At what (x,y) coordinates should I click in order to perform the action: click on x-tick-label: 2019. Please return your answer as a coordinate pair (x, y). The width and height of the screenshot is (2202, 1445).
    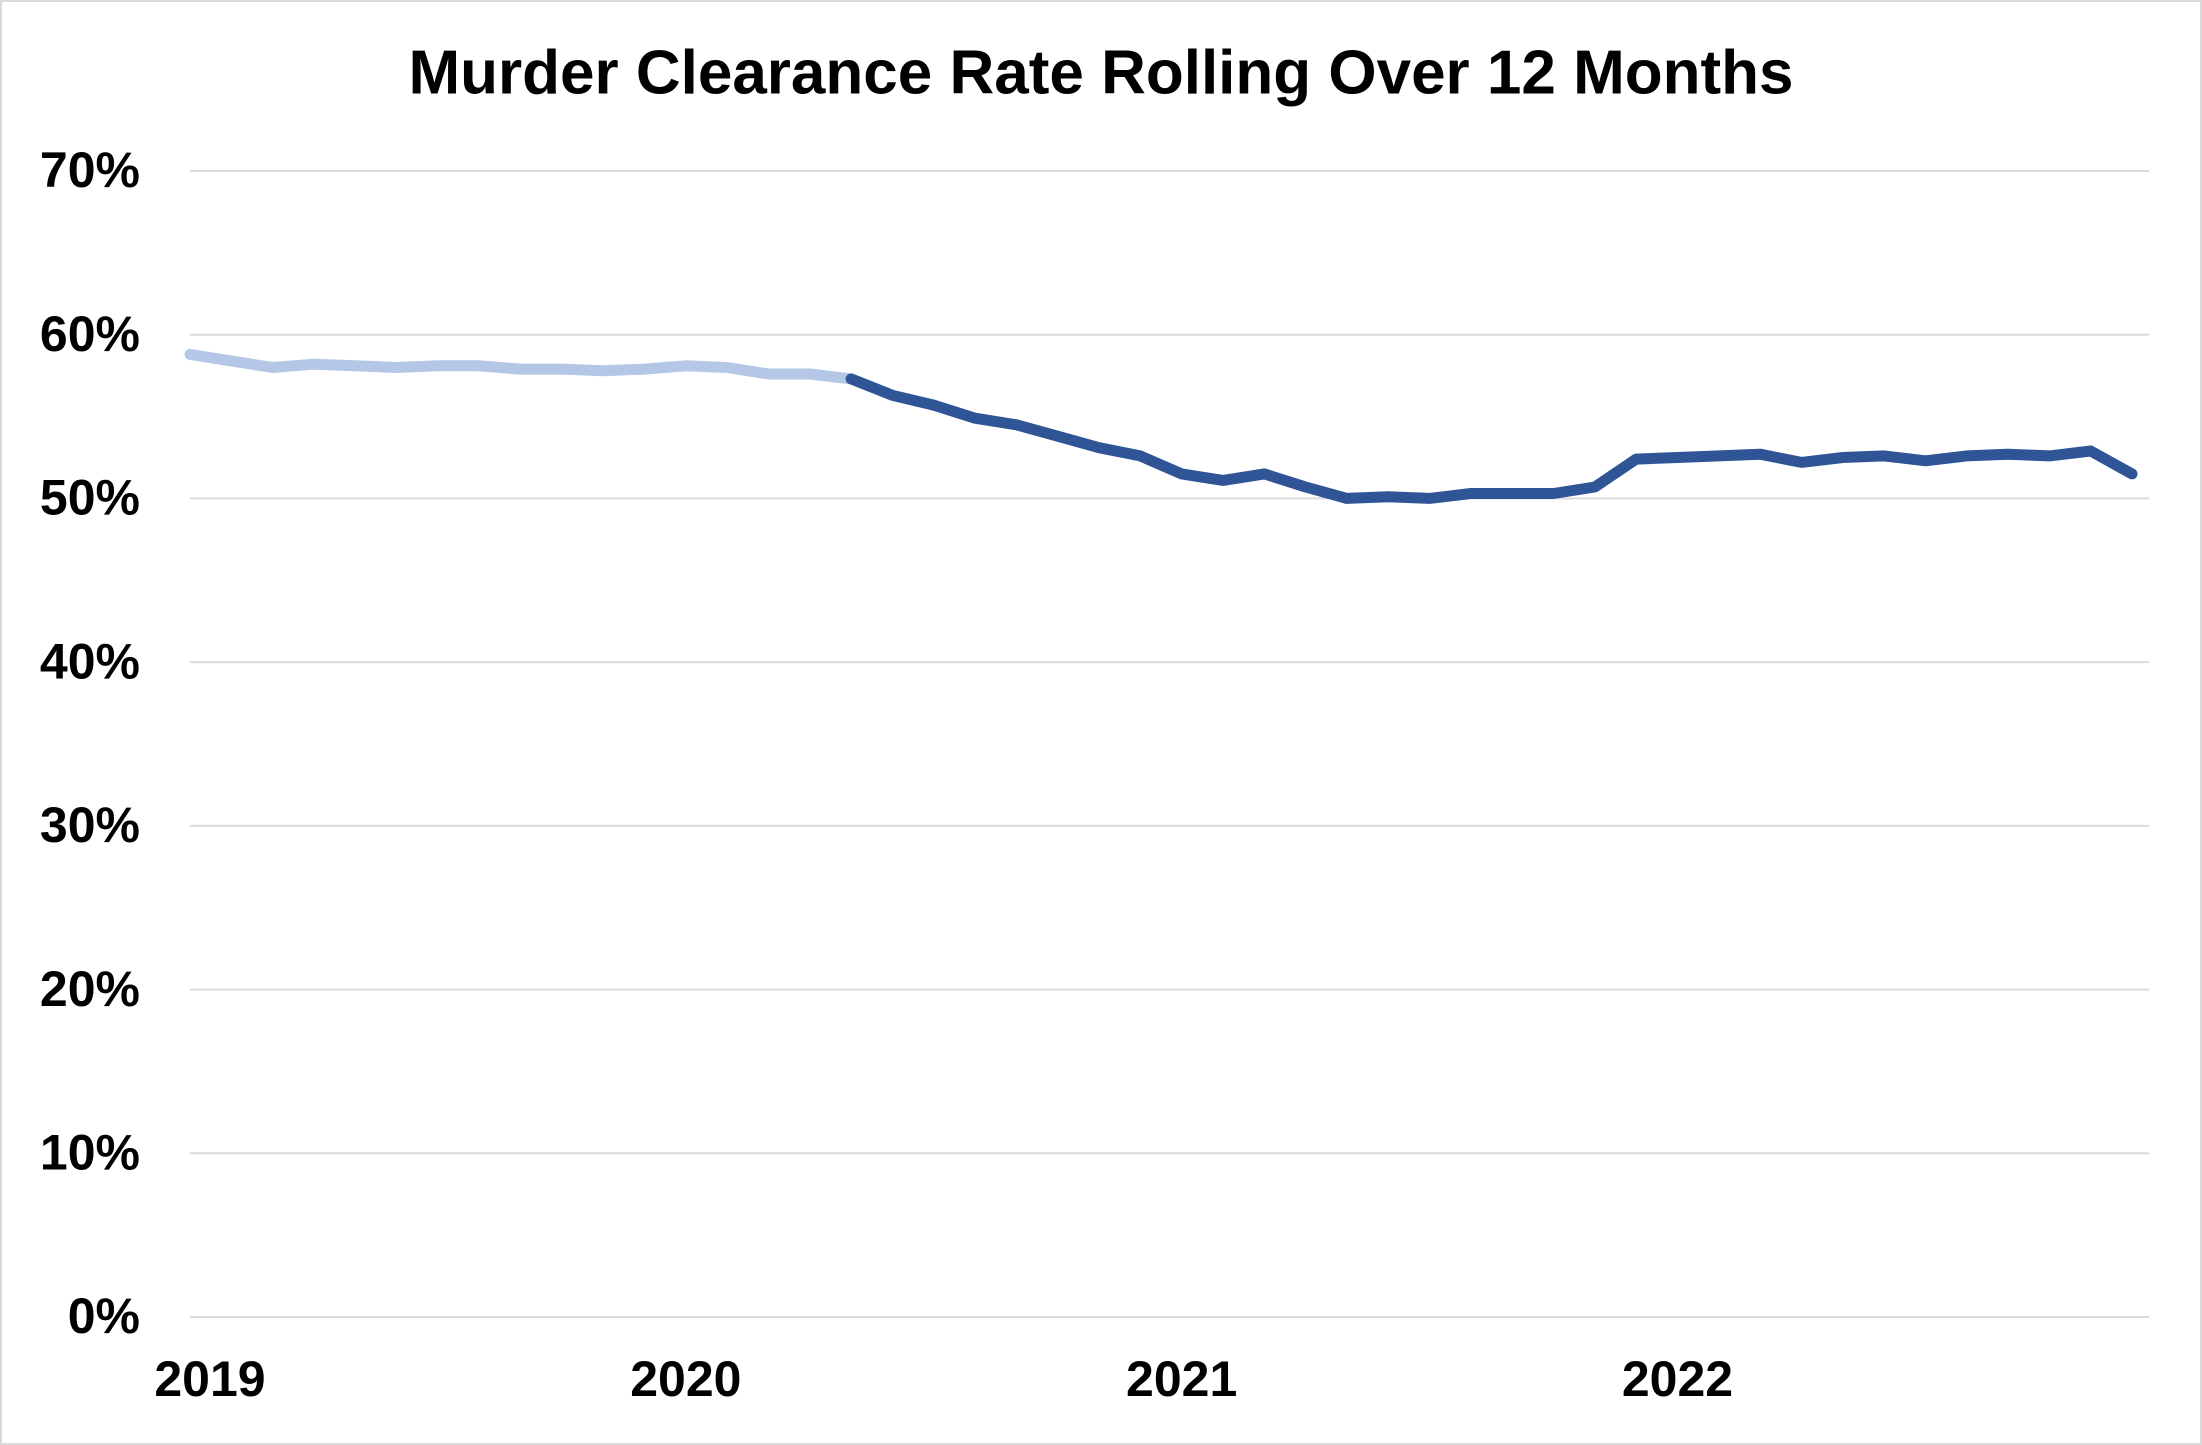
    Looking at the image, I should click on (209, 1379).